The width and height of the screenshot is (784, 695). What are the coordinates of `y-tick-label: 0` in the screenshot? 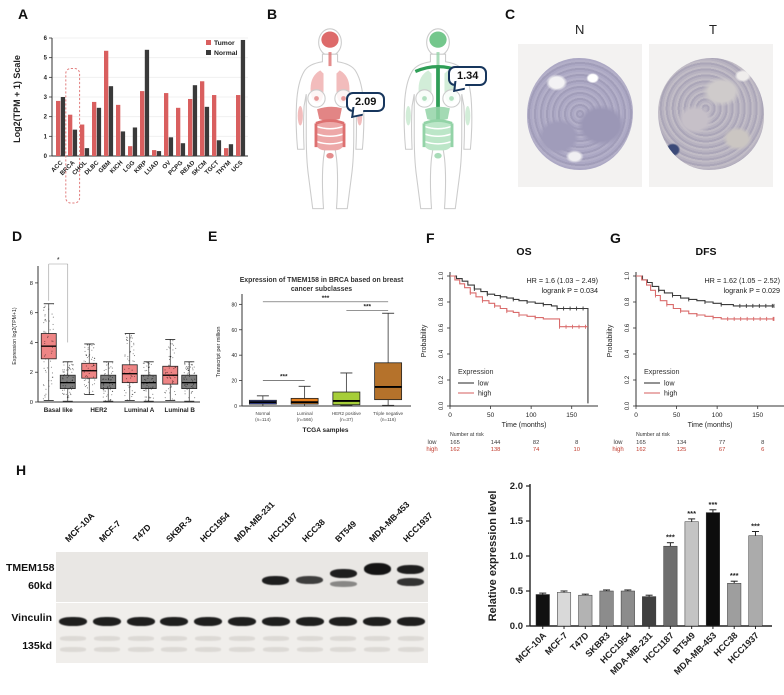 It's located at (31, 403).